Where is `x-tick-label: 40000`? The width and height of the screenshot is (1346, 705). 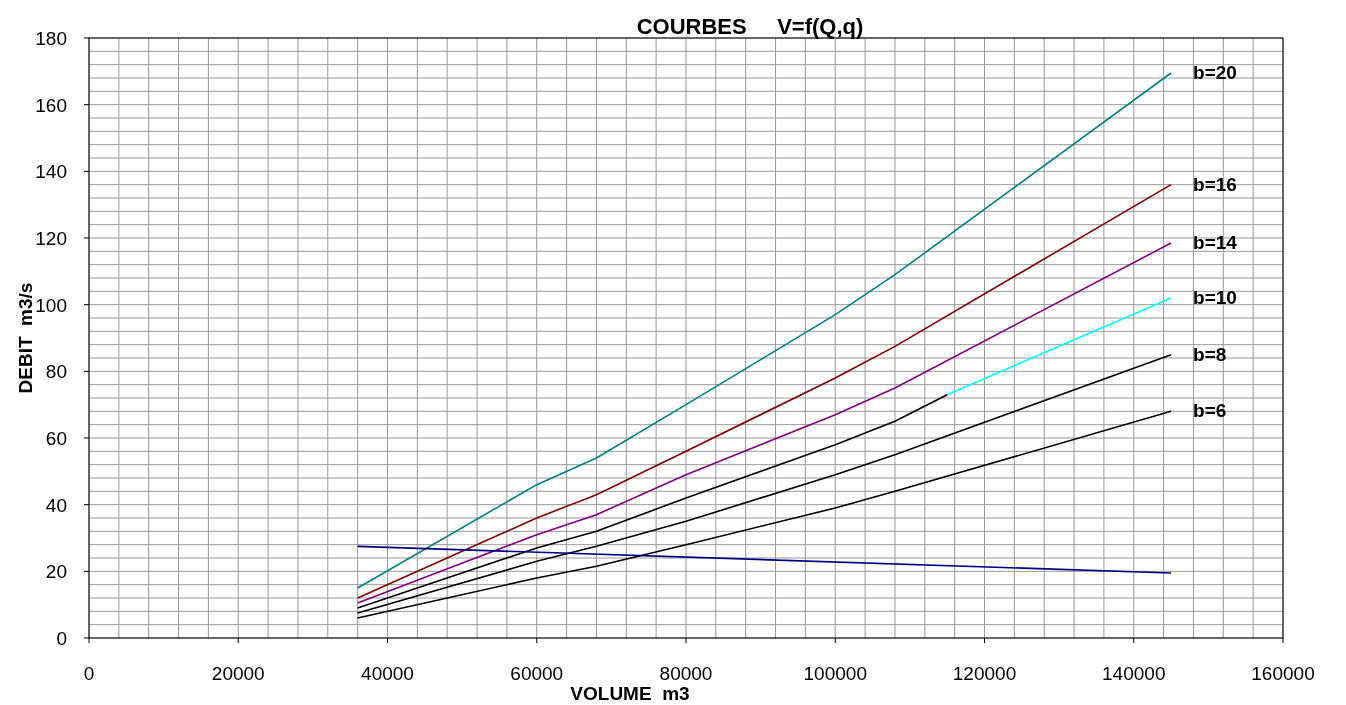
x-tick-label: 40000 is located at coordinates (387, 673).